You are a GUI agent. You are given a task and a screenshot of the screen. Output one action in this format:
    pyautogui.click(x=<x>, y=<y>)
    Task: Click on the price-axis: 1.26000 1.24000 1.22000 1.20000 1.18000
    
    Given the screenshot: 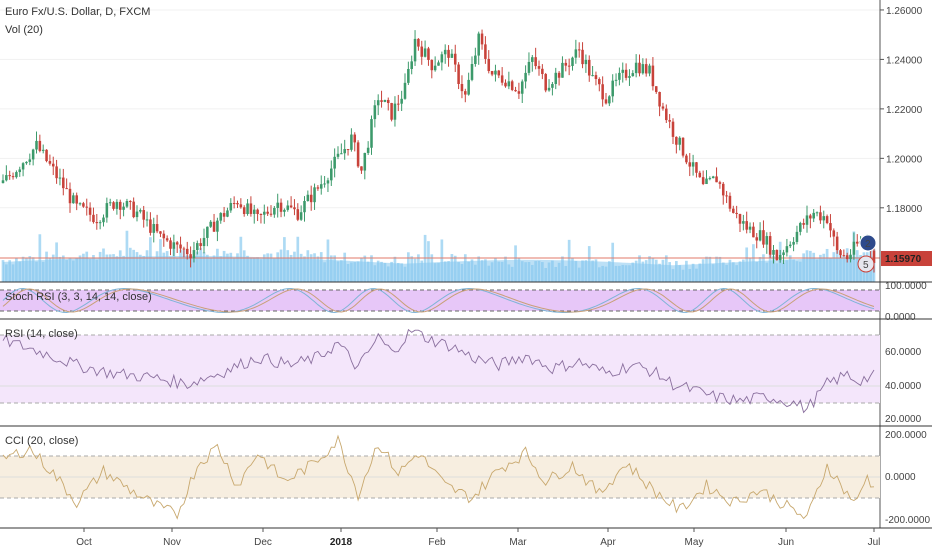 What is the action you would take?
    pyautogui.click(x=901, y=110)
    